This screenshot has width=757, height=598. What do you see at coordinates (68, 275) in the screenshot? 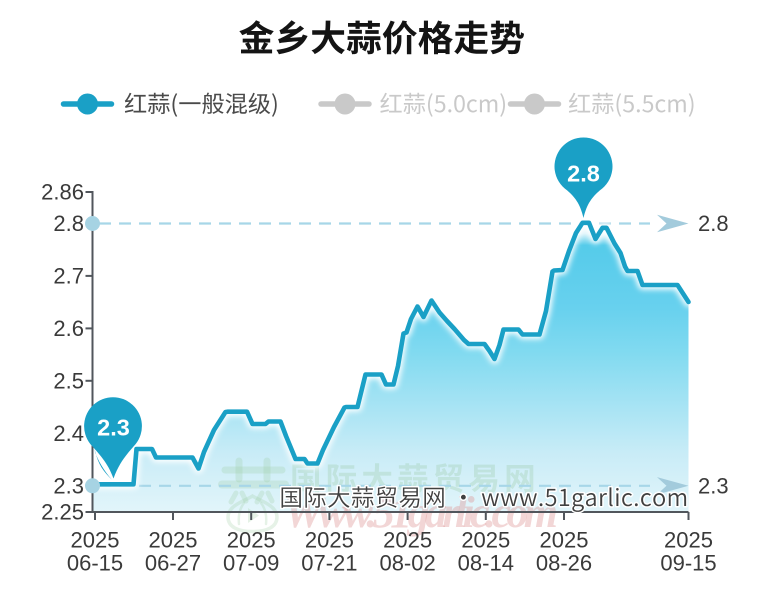
I see `svg-text: 2.7` at bounding box center [68, 275].